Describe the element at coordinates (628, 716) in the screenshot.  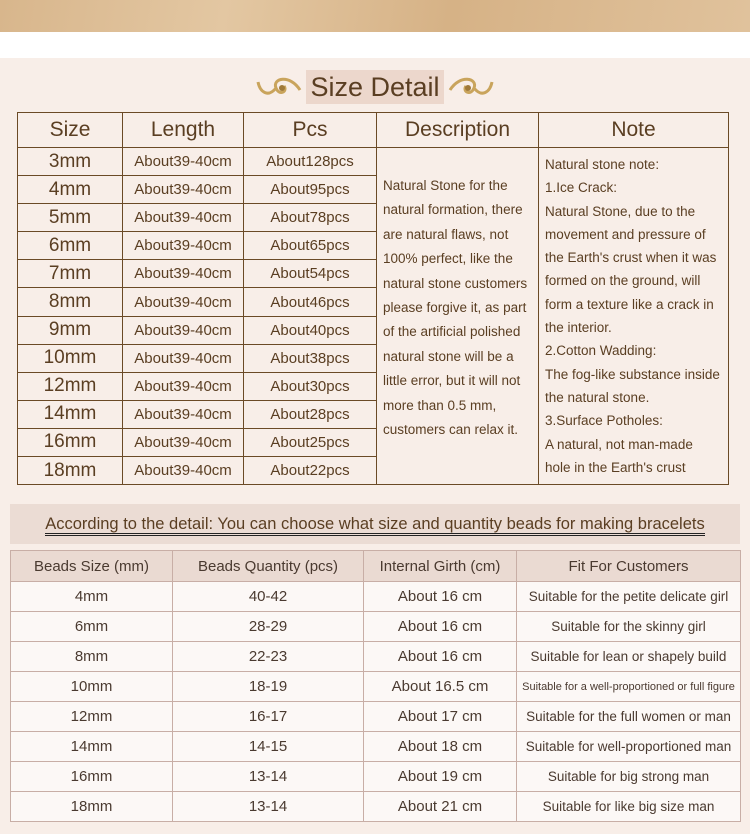
I see `fit-cell: Suitable for the full women or man` at that location.